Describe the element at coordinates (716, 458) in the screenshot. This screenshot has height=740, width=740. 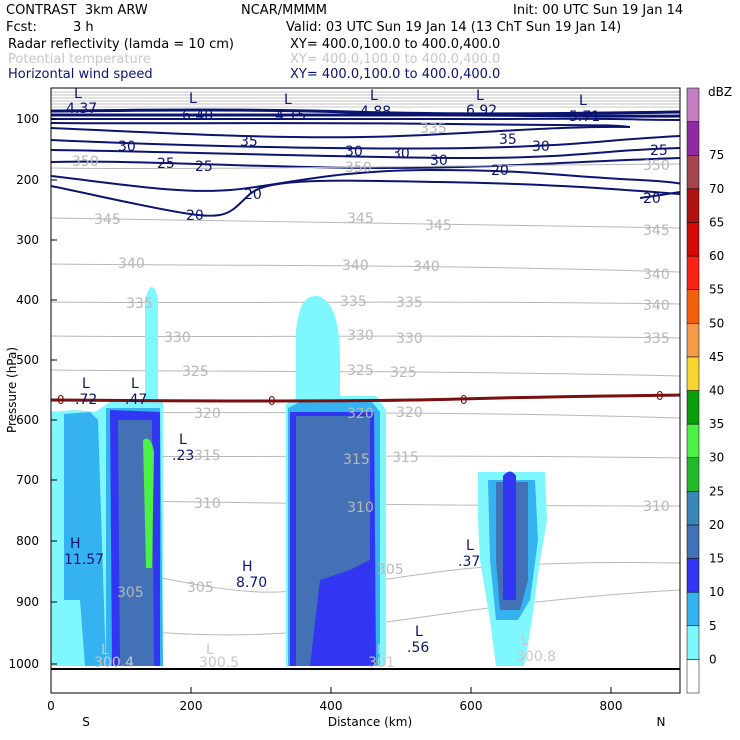
I see `colorbar-level-label: 30` at that location.